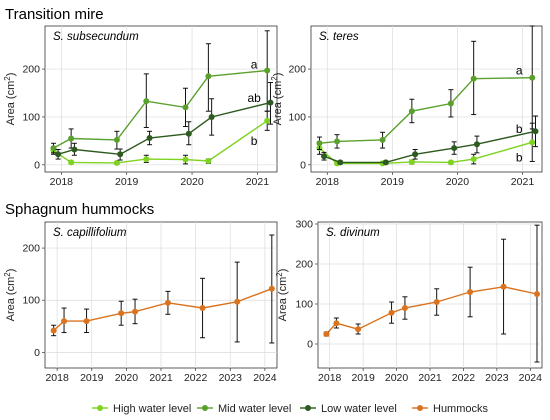 The image size is (550, 420). What do you see at coordinates (531, 378) in the screenshot?
I see `x-tick-label: 2024` at bounding box center [531, 378].